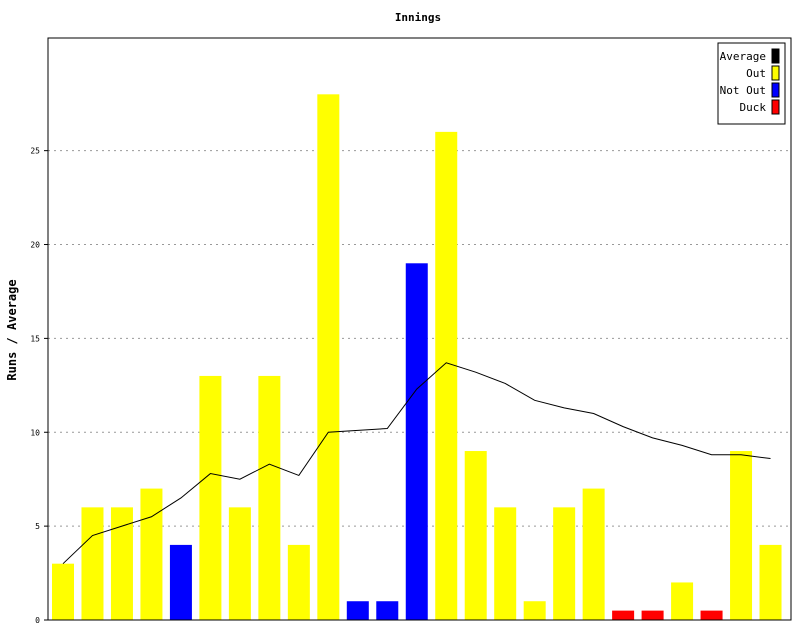  Describe the element at coordinates (418, 17) in the screenshot. I see `chart-title: Innings` at that location.